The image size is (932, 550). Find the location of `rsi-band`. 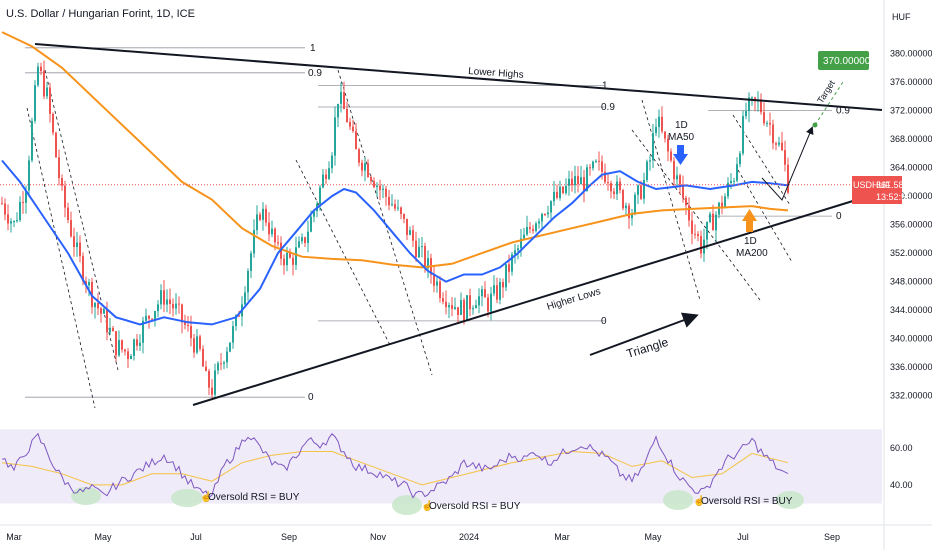

rsi-band is located at coordinates (441, 466).